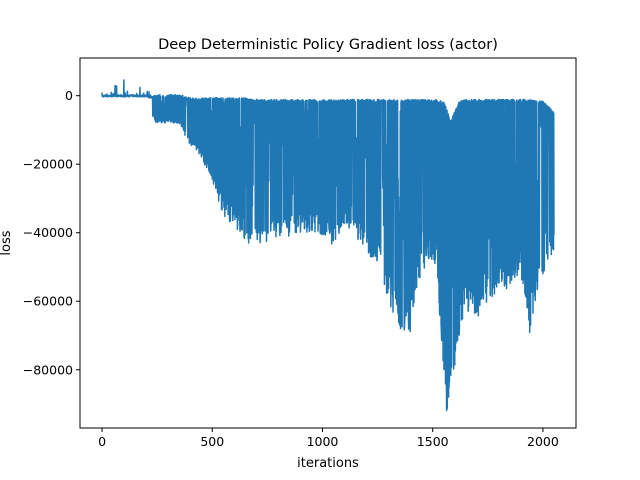 The height and width of the screenshot is (480, 640). Describe the element at coordinates (323, 441) in the screenshot. I see `x-tick-label: 1000` at that location.